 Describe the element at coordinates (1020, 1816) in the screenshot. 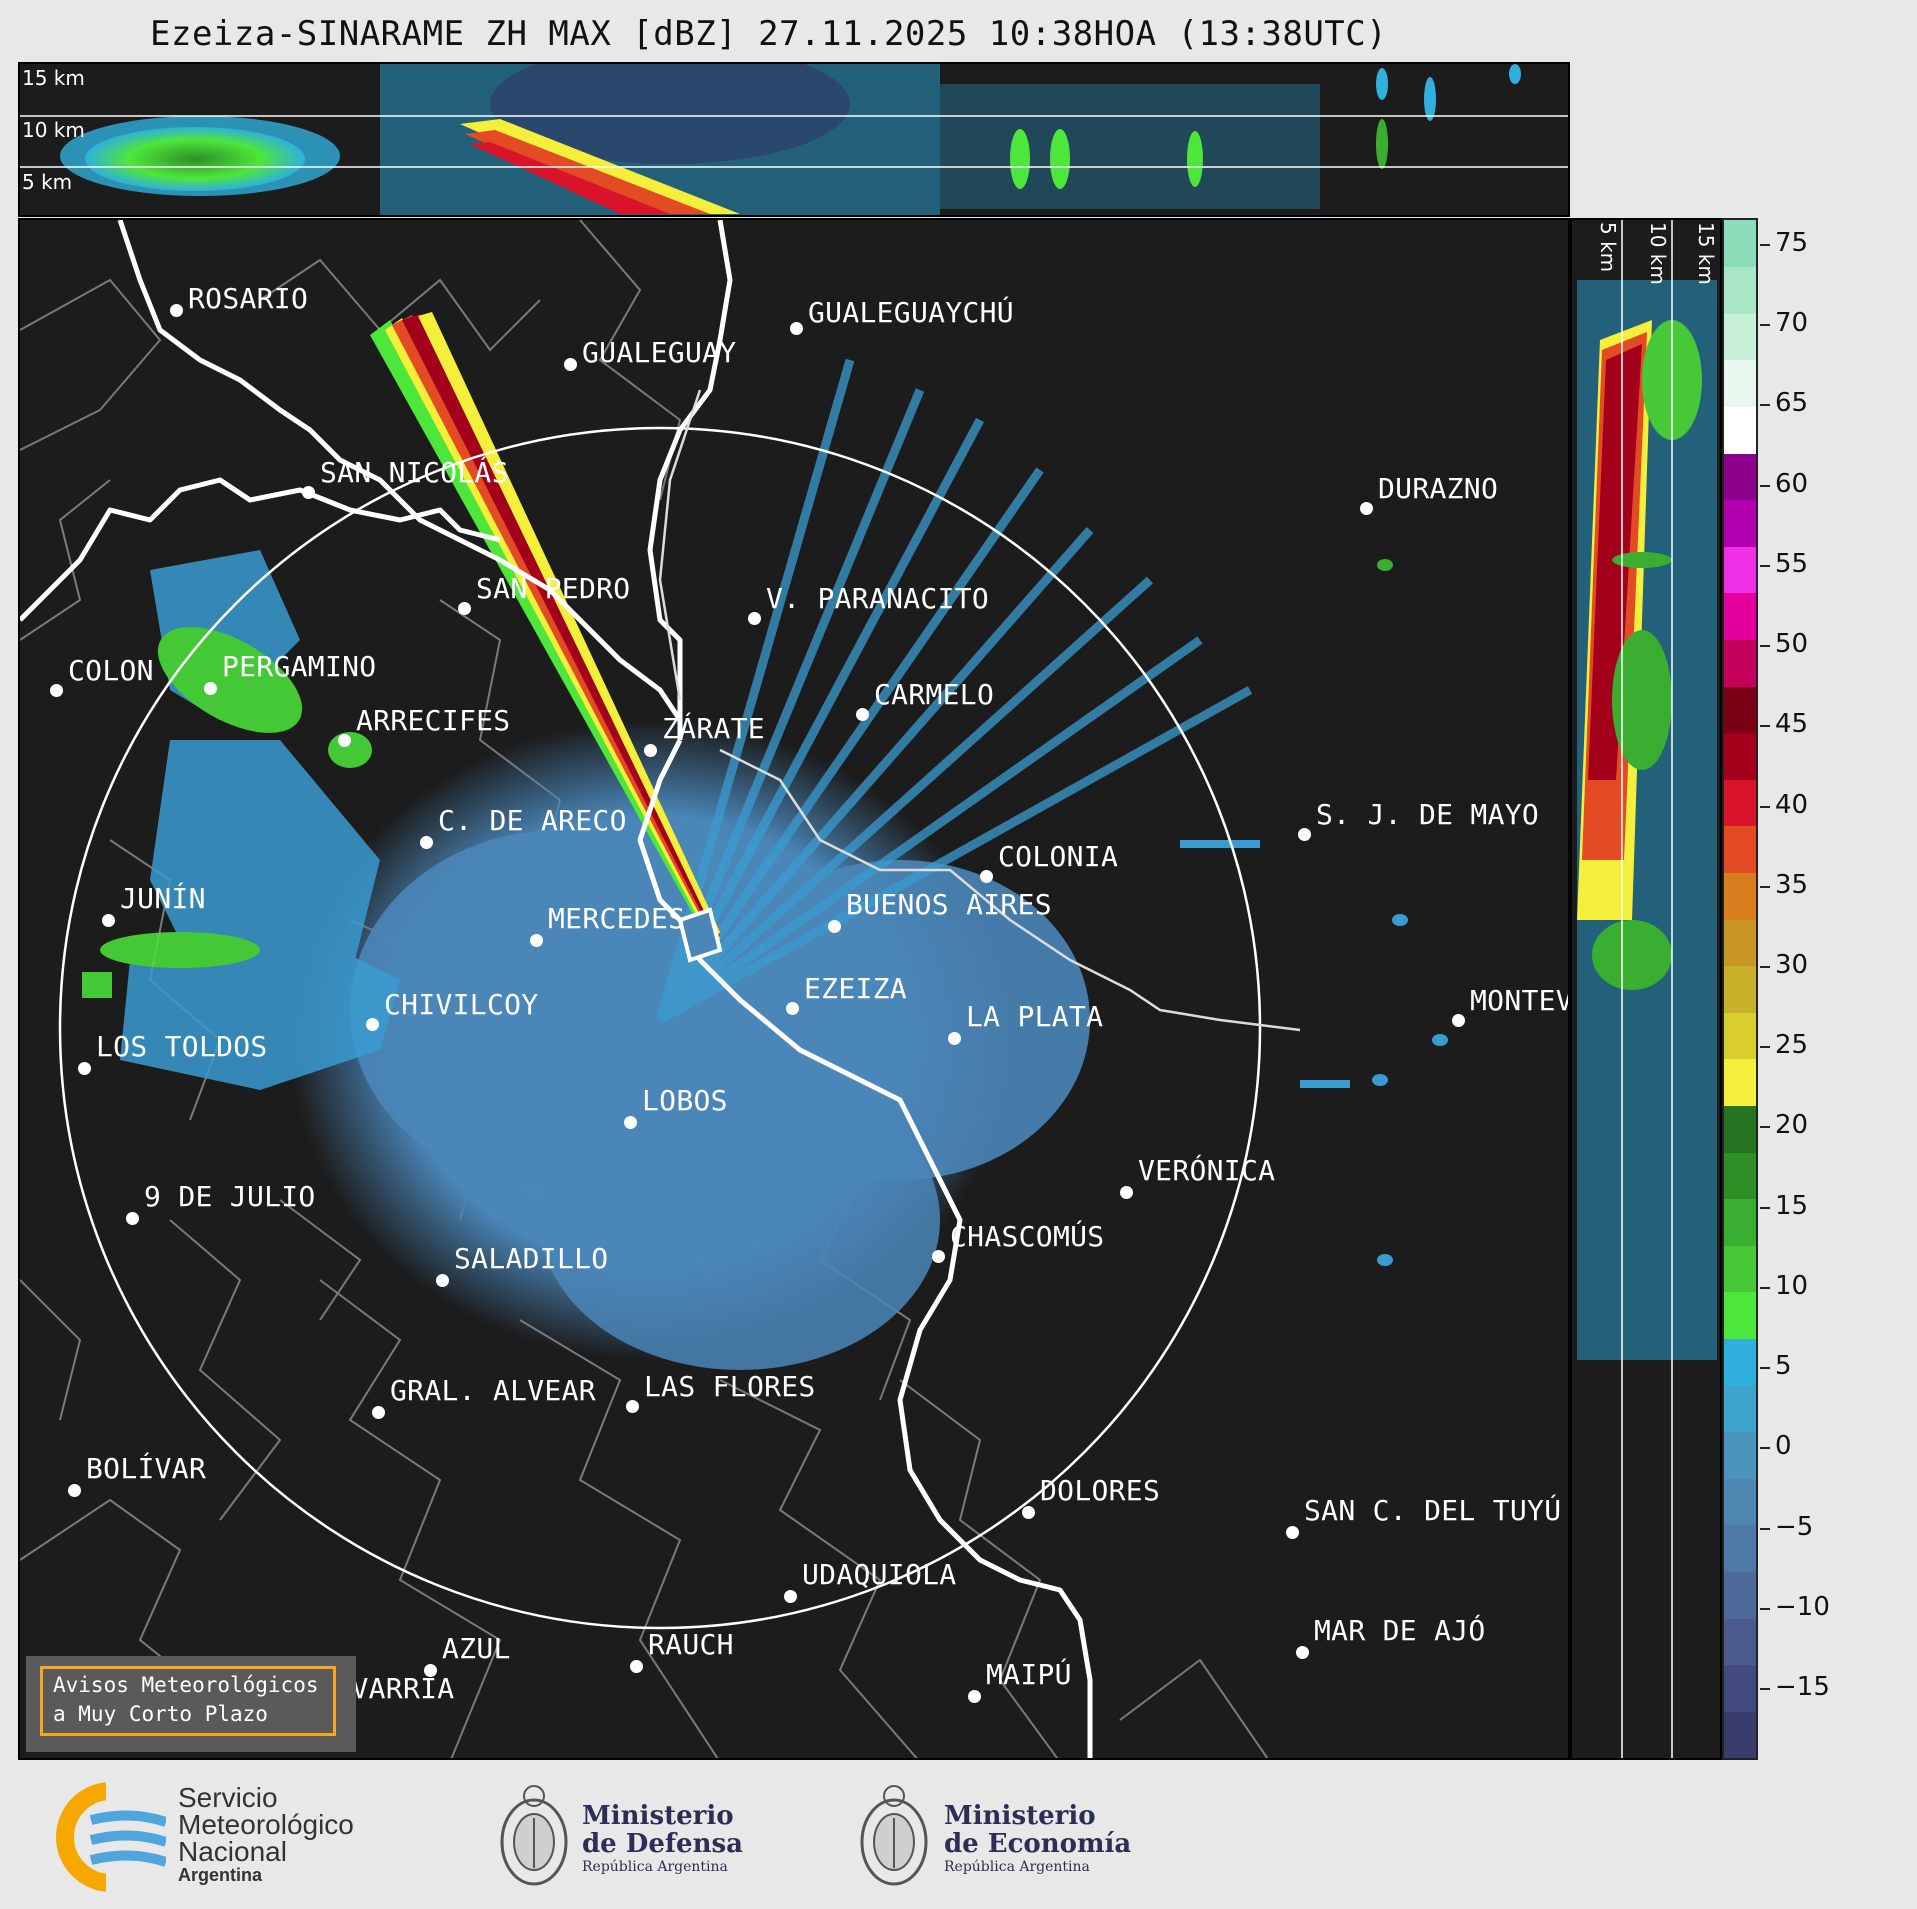

I see `economia-line-1: Ministerio` at that location.